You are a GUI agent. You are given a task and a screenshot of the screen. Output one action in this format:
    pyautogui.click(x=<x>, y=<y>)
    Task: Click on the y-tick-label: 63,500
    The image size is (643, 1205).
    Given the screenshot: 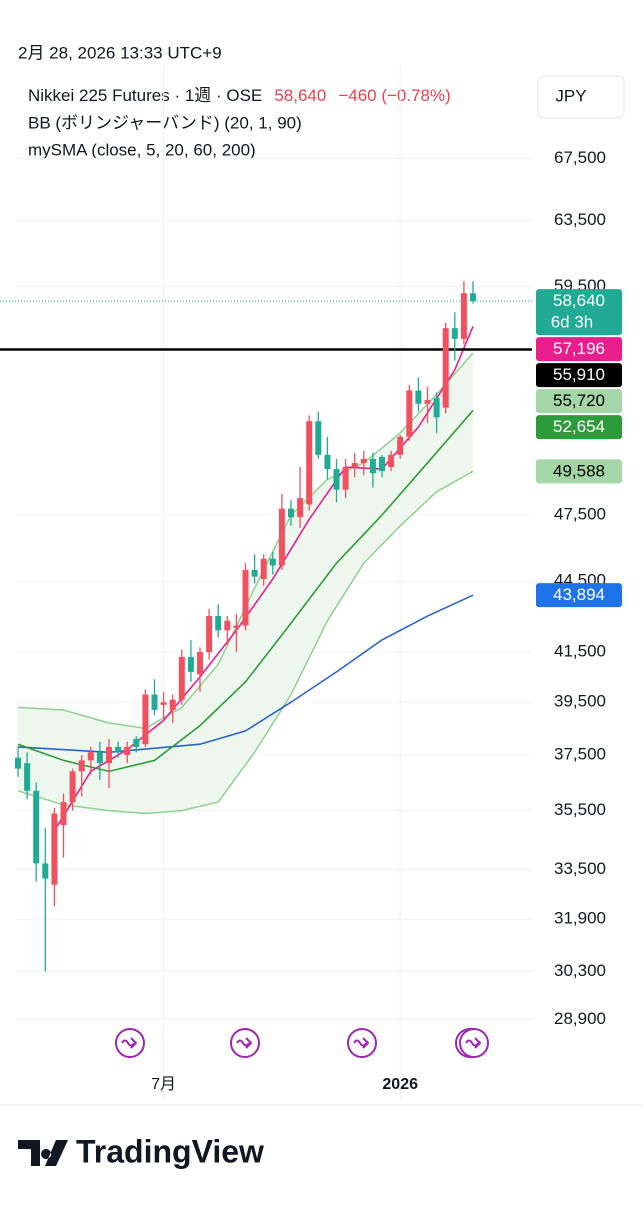 What is the action you would take?
    pyautogui.click(x=580, y=219)
    